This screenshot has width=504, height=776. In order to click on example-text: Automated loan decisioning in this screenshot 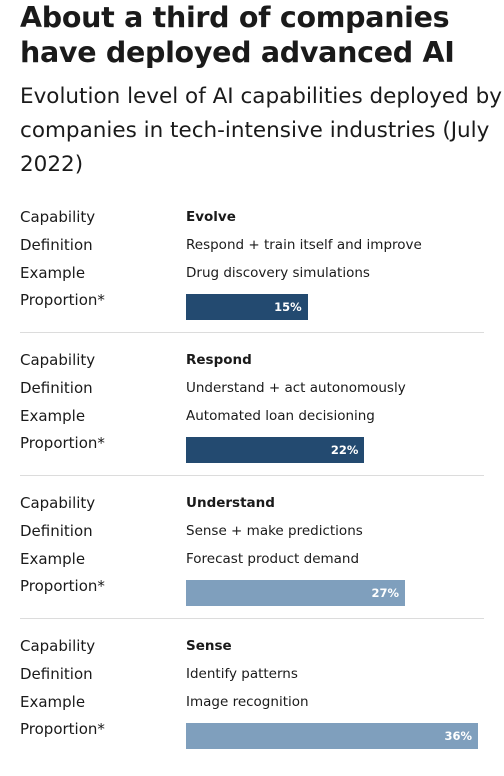, I will do `click(280, 416)`.